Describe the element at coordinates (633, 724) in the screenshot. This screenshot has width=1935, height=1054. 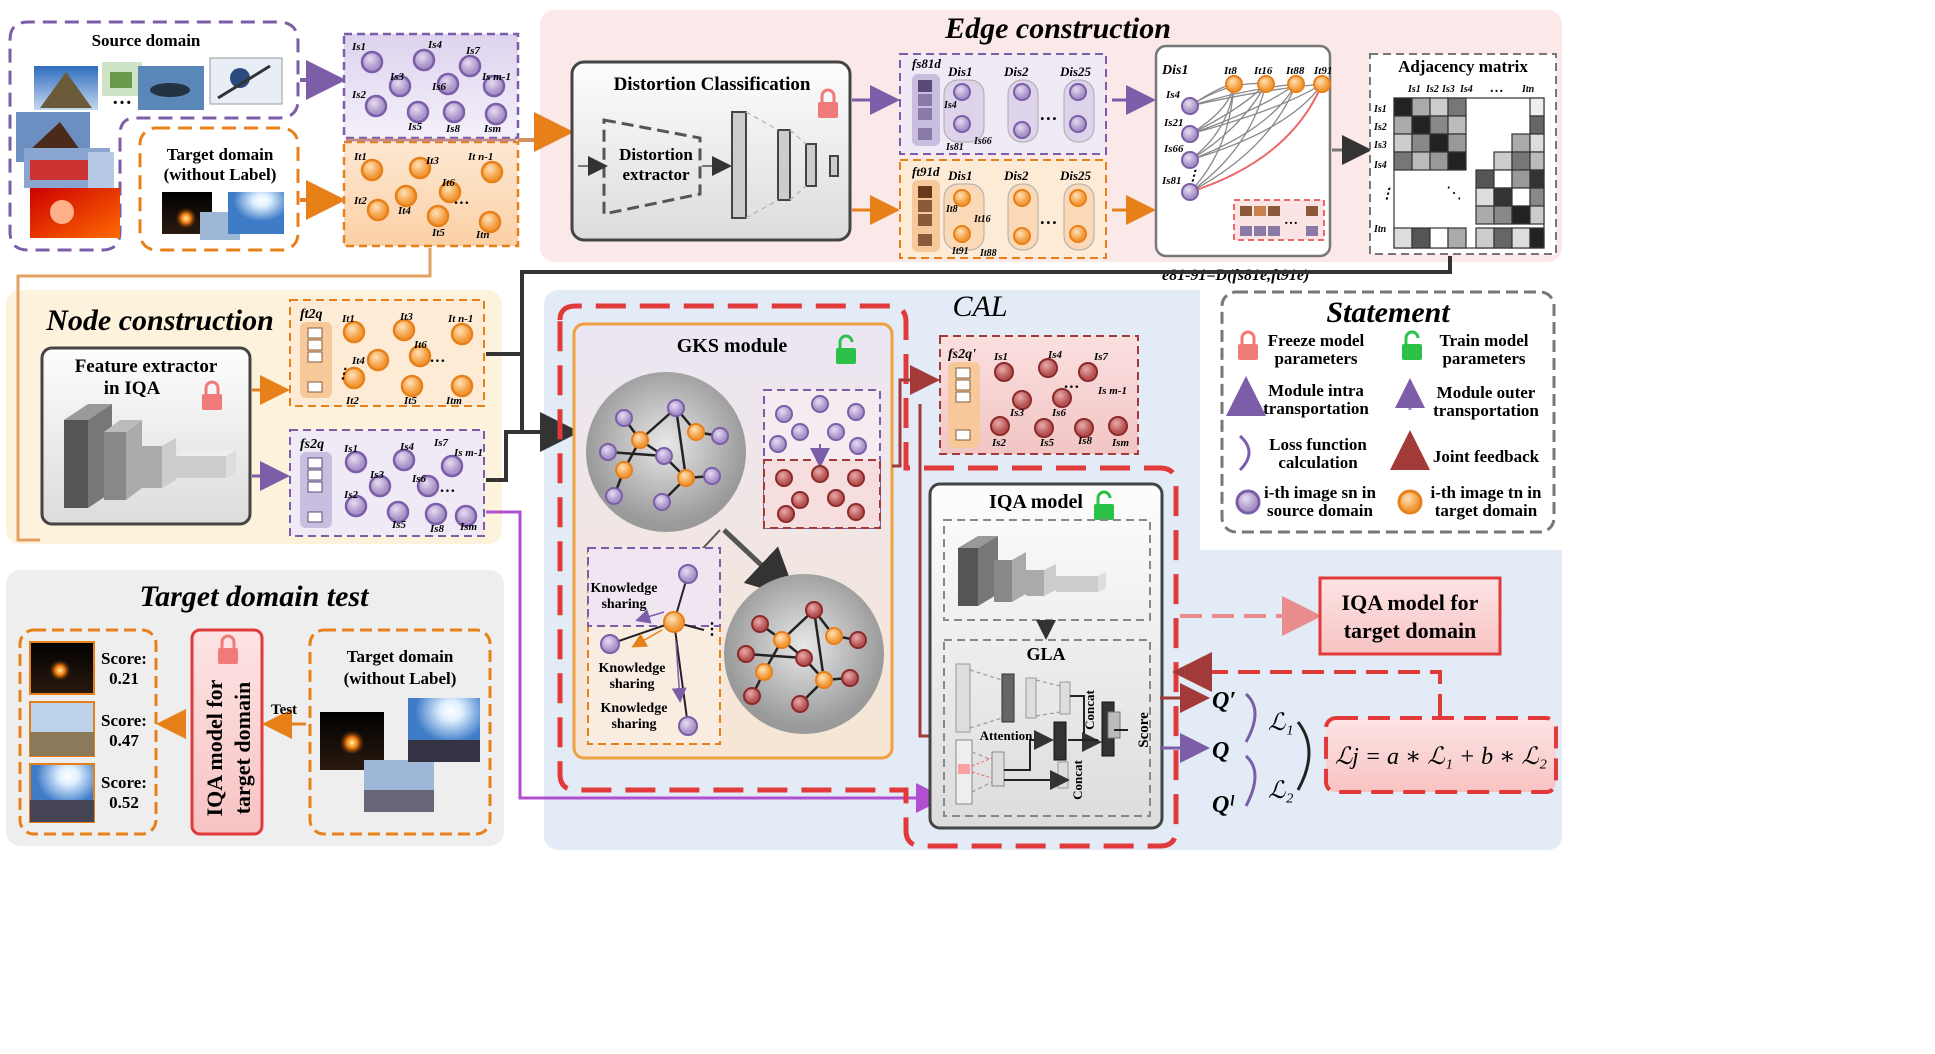
I see `knowledge-sharing-label-3b: sharing` at that location.